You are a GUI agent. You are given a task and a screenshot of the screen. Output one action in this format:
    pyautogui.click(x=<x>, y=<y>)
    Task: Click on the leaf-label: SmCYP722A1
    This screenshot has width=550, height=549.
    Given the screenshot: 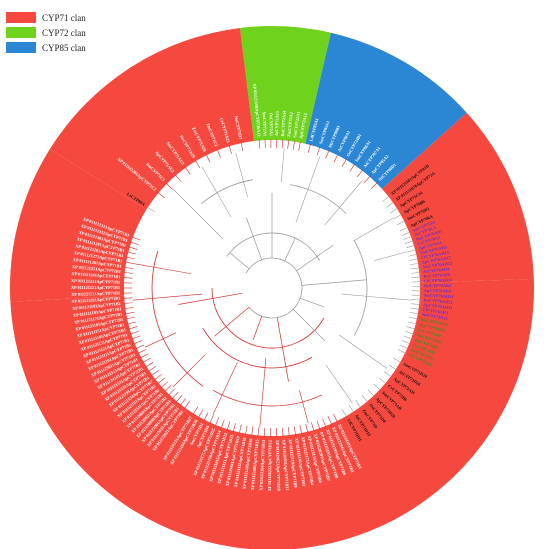 What is the action you would take?
    pyautogui.click(x=296, y=124)
    